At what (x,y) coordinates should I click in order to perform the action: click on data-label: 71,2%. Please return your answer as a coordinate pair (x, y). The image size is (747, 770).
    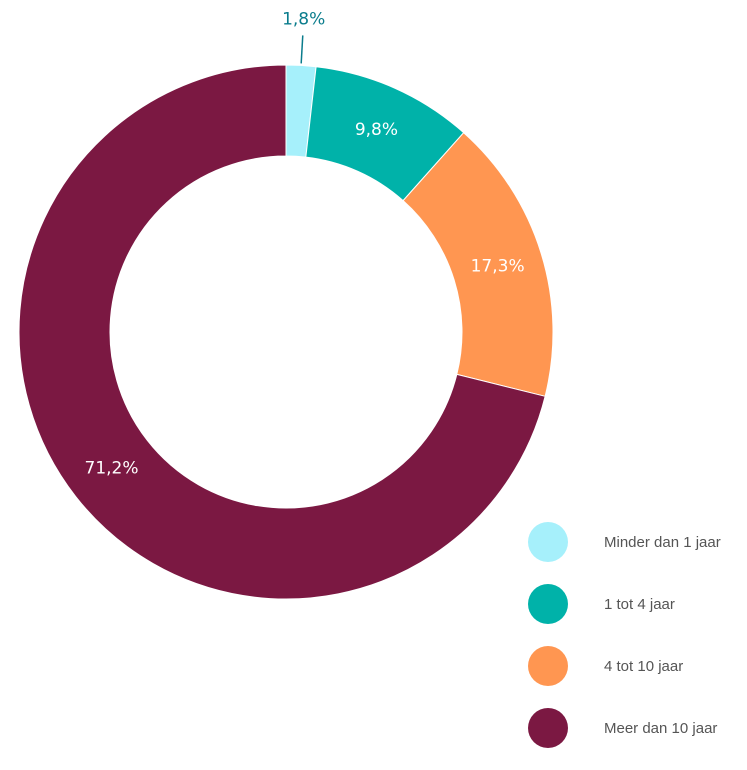
    Looking at the image, I should click on (112, 468).